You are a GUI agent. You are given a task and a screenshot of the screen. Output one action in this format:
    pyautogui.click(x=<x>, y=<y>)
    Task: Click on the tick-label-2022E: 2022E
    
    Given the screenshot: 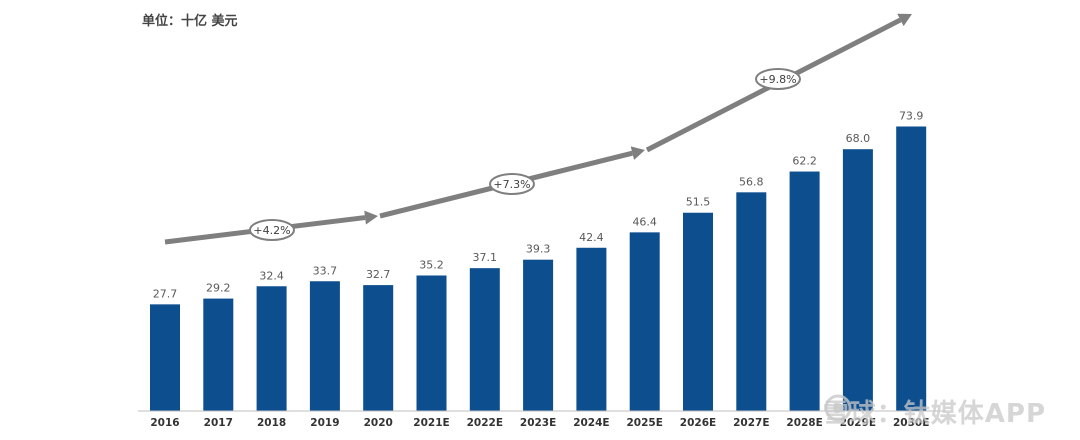 What is the action you would take?
    pyautogui.click(x=485, y=423)
    